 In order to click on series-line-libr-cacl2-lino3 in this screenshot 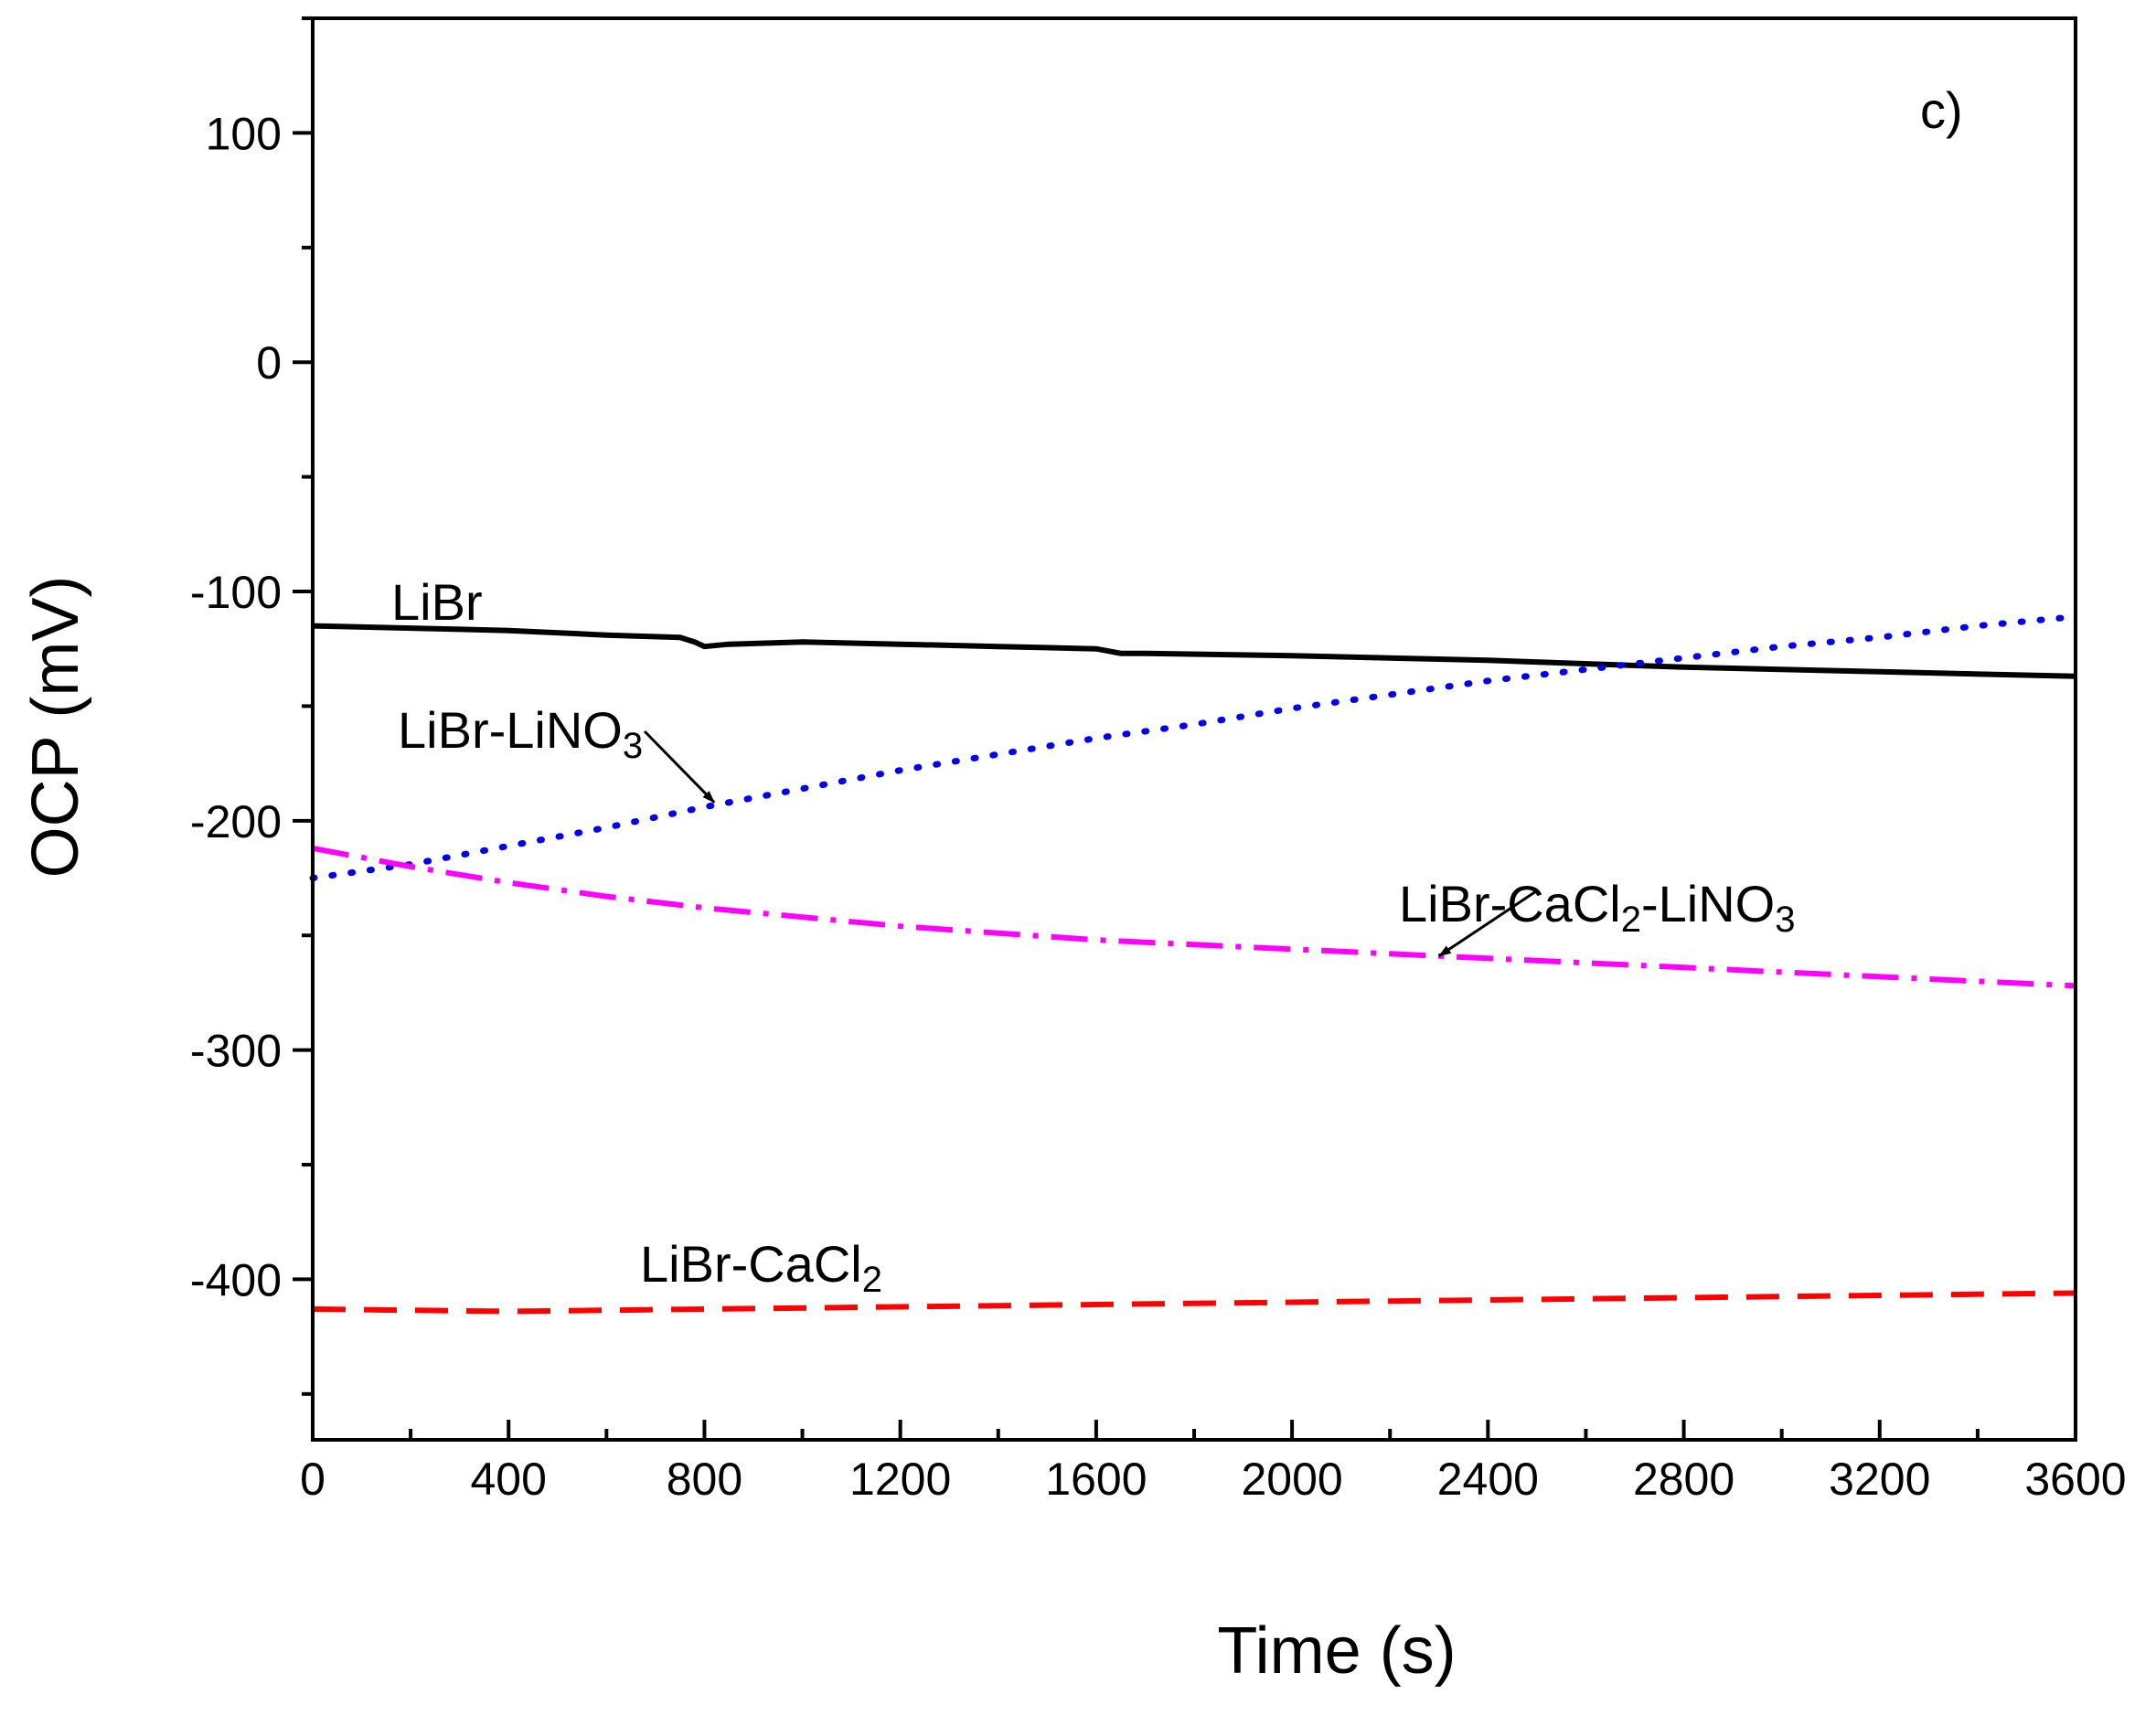, I will do `click(1194, 917)`.